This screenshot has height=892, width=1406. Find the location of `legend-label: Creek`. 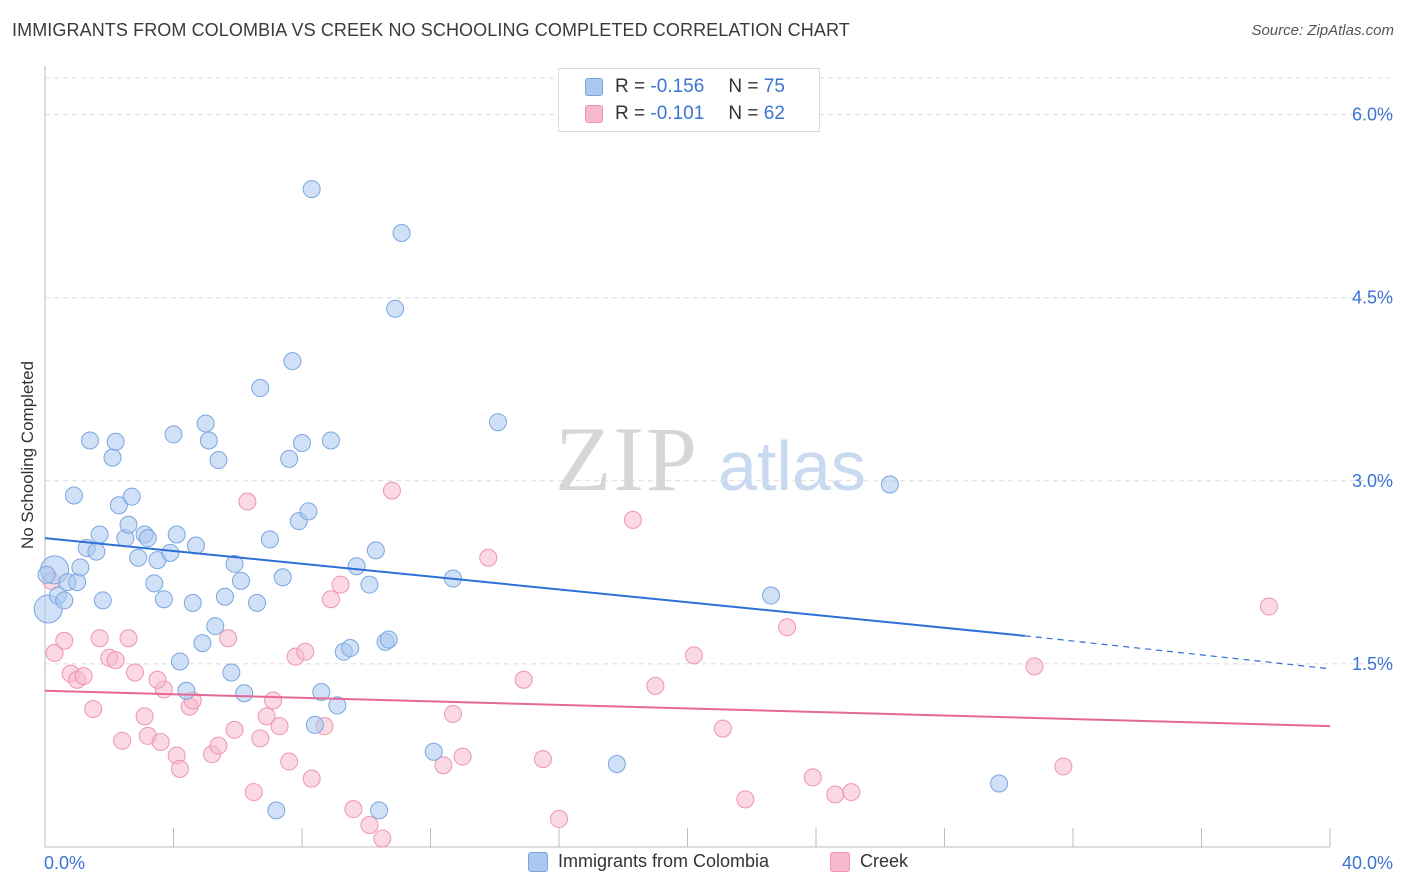

legend-label: Creek is located at coordinates (884, 861).